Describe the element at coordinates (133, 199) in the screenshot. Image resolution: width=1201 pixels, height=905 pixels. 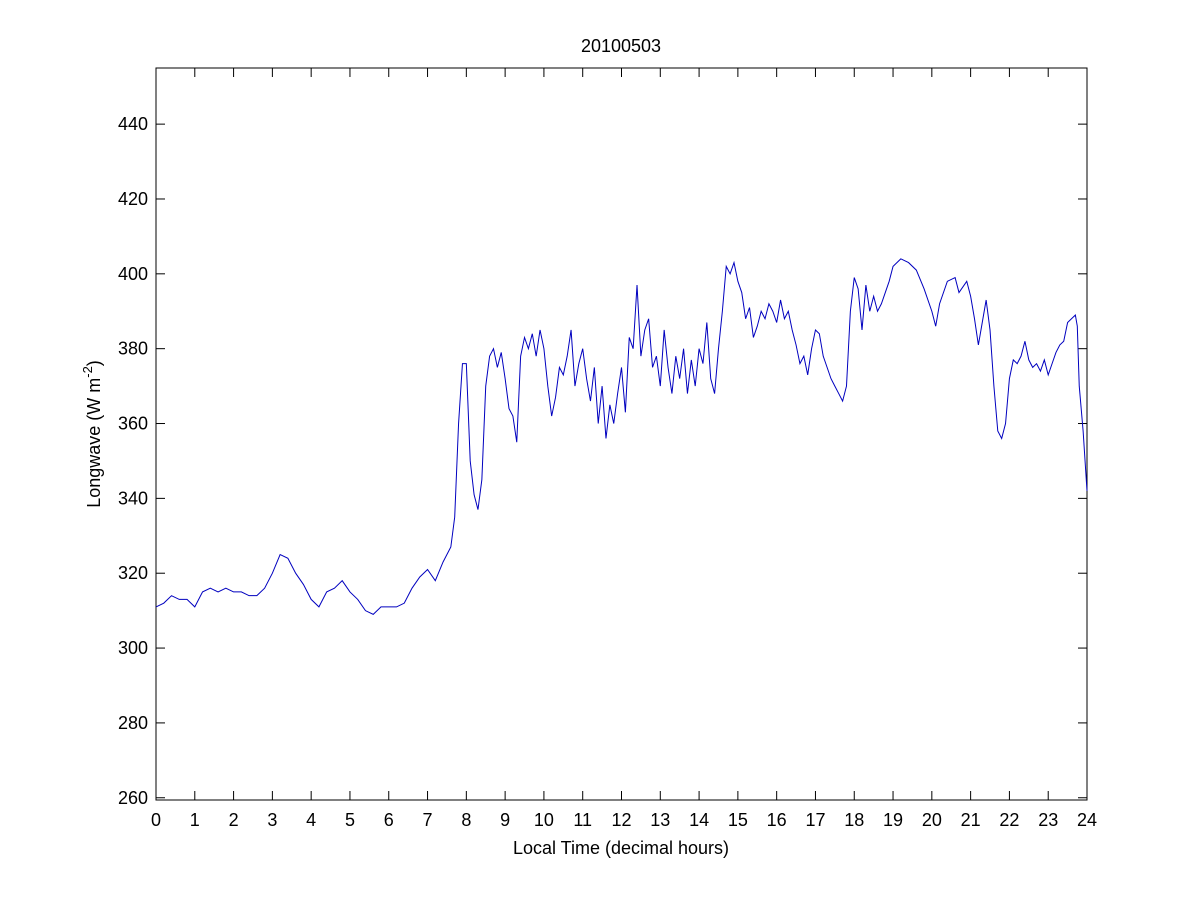
I see `y-tick-label: 420` at that location.